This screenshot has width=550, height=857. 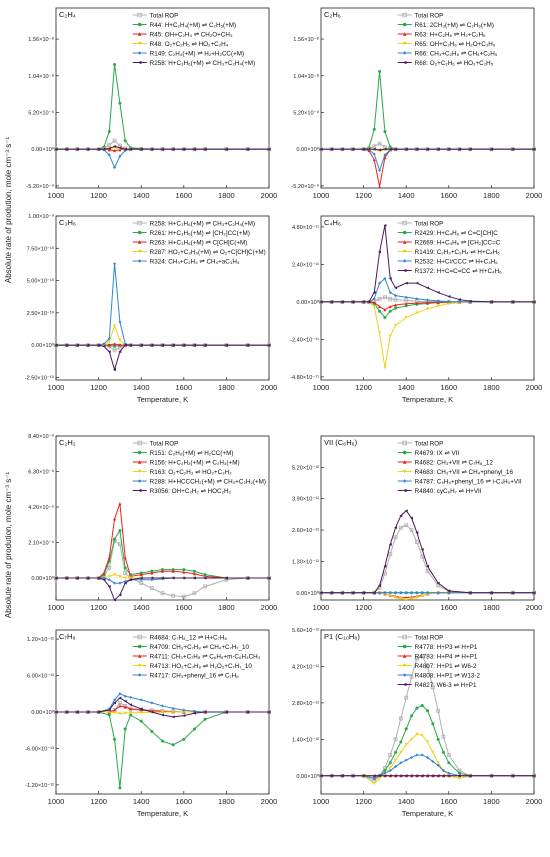 I want to click on y-tick-label: 1.00×10⁻⁹, so click(x=41, y=216).